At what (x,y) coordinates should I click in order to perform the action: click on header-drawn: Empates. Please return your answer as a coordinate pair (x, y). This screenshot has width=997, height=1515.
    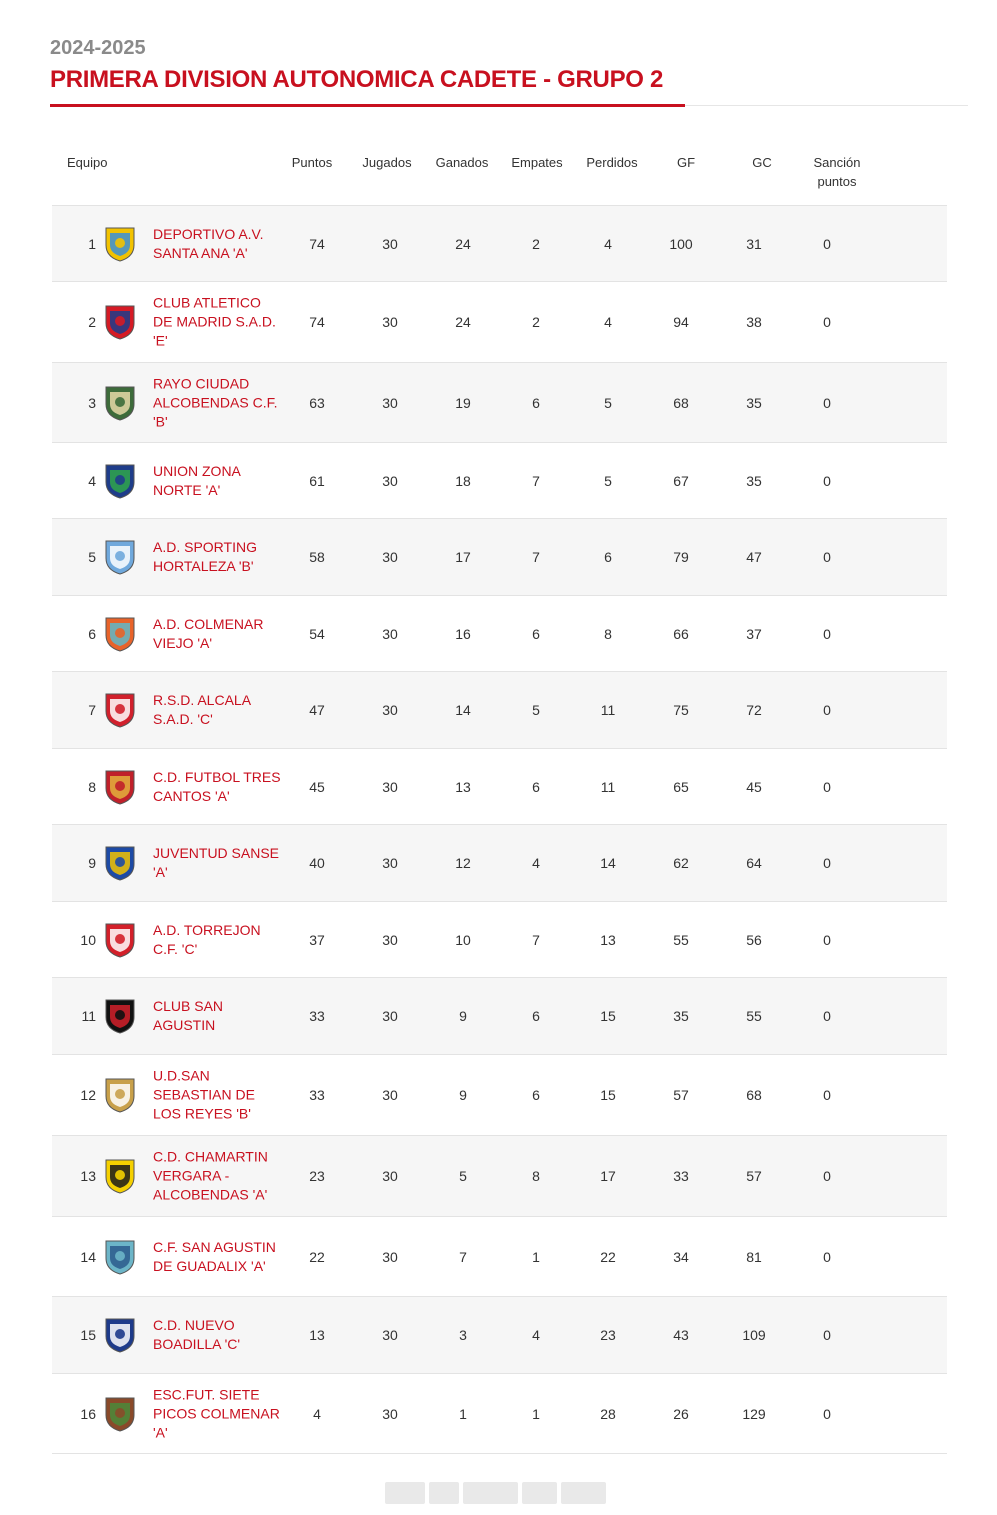
    Looking at the image, I should click on (537, 162).